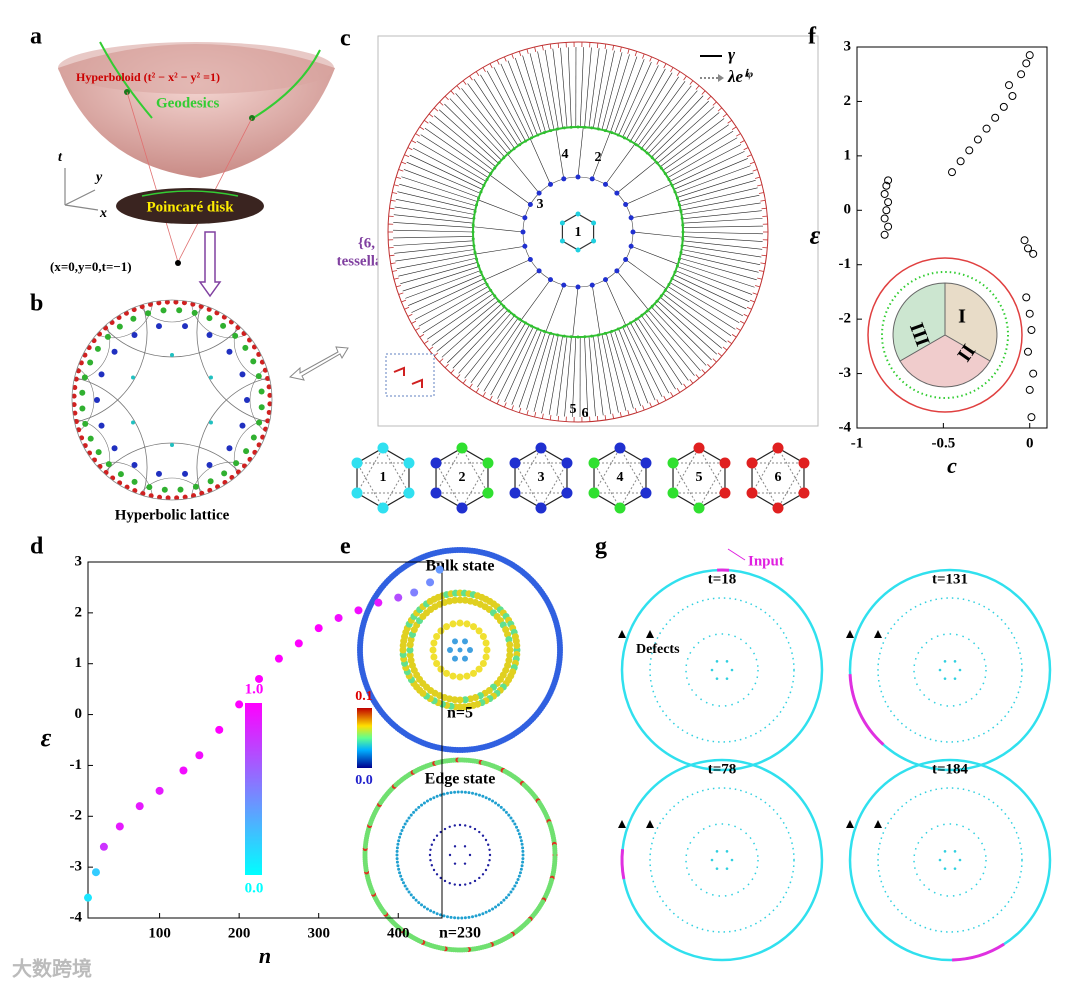  Describe the element at coordinates (850, 634) in the screenshot. I see `defect` at that location.